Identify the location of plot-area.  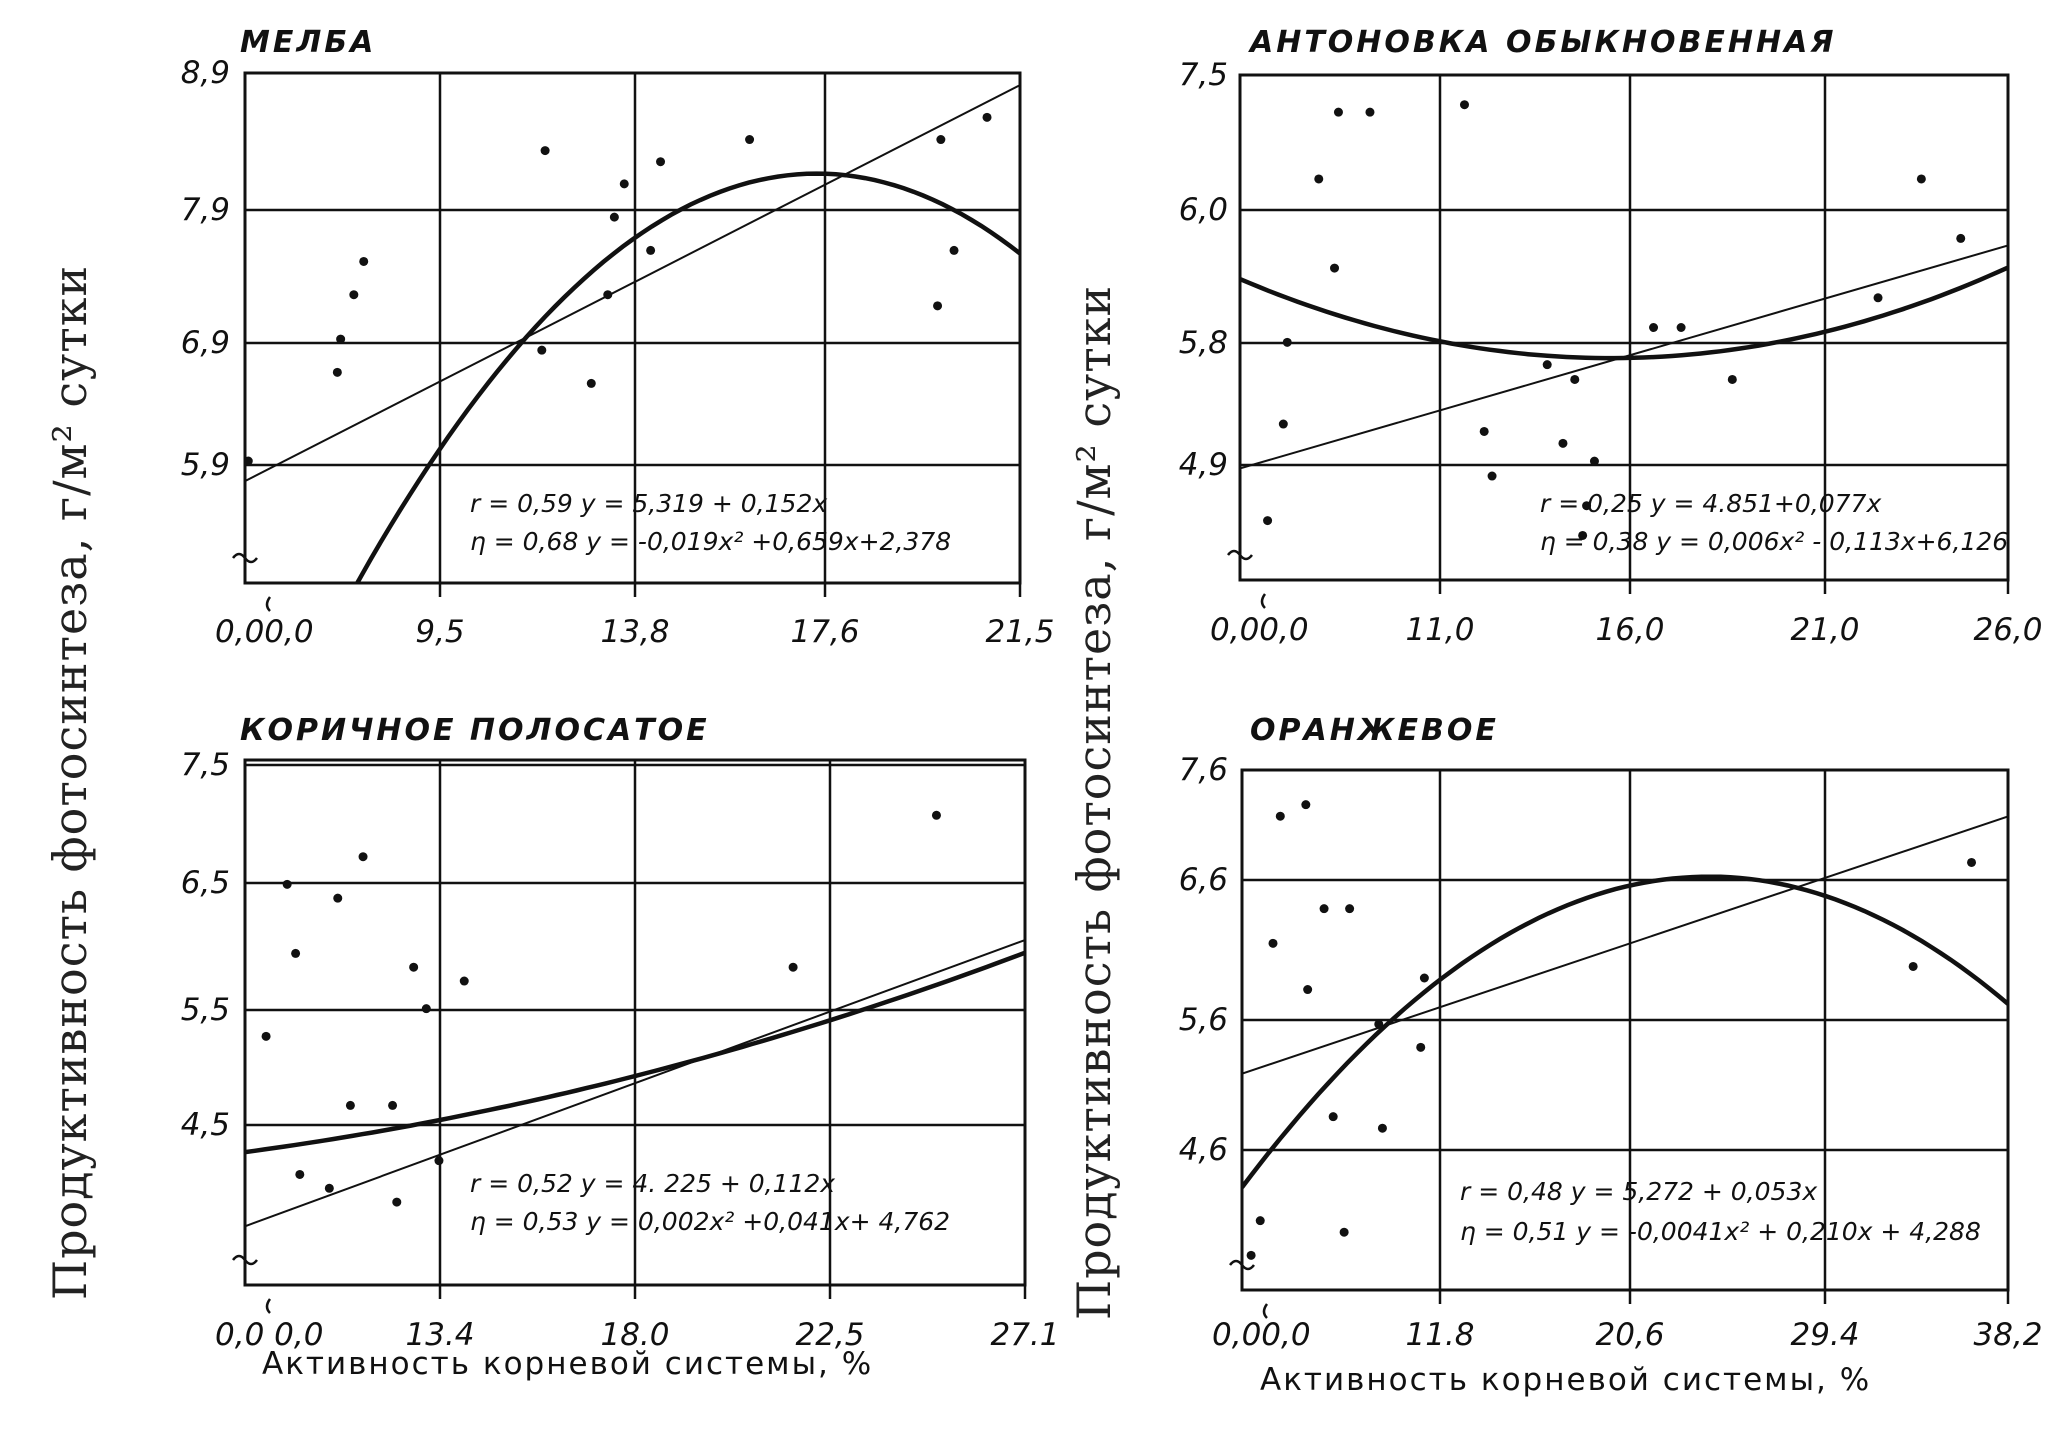
(635, 1019).